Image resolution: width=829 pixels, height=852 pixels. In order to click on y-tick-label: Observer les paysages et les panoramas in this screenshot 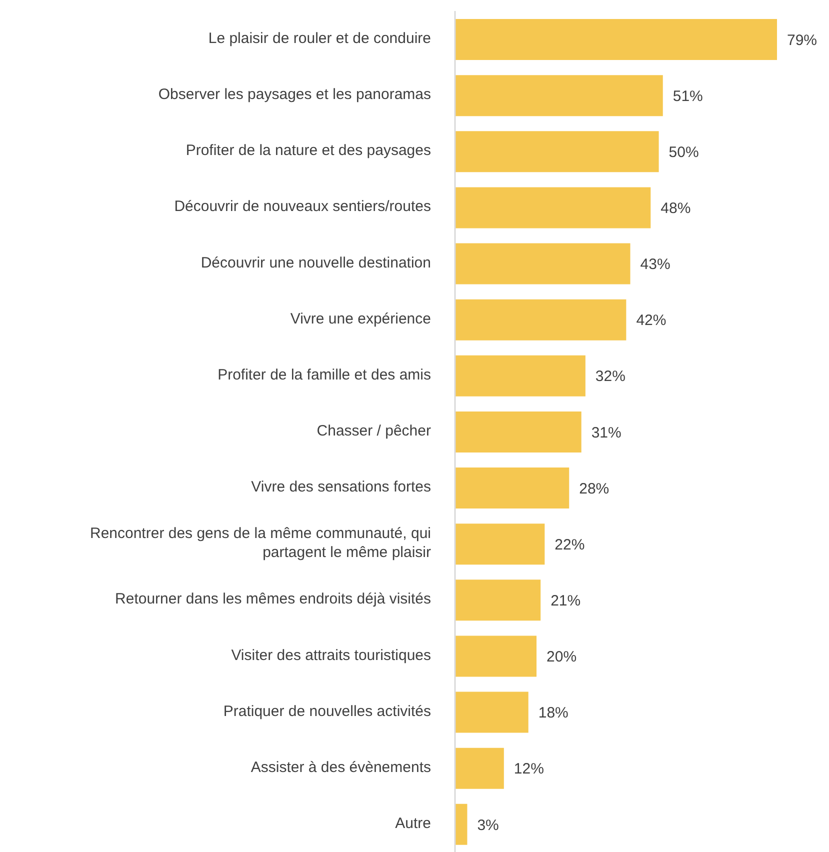, I will do `click(294, 95)`.